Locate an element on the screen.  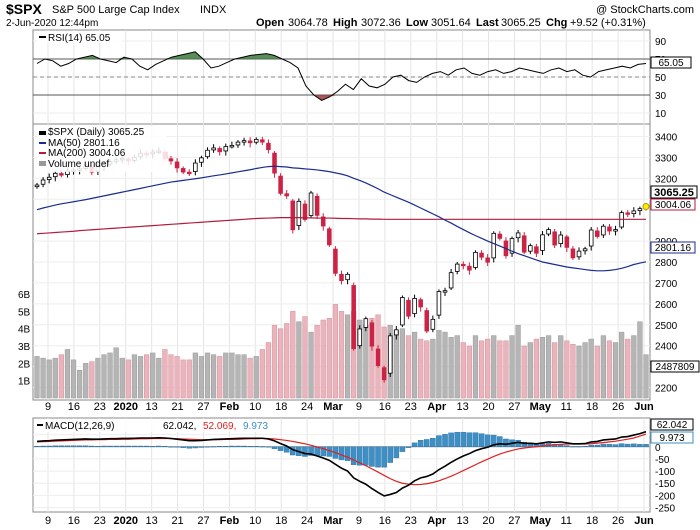
hist-legend-value: 9.973 is located at coordinates (255, 426).